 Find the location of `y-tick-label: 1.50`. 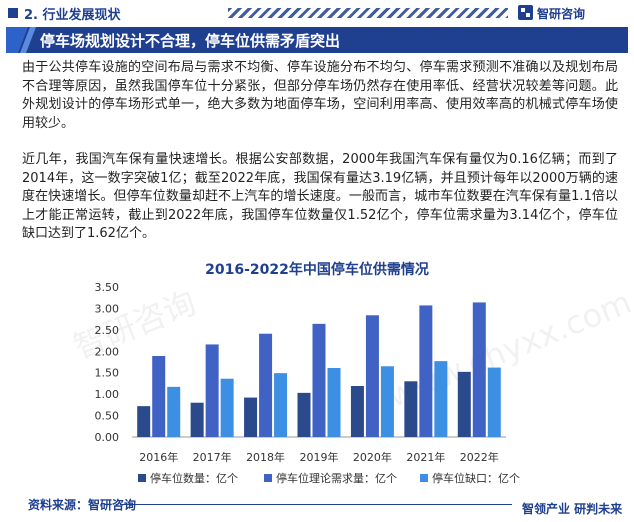

y-tick-label: 1.50 is located at coordinates (107, 373).